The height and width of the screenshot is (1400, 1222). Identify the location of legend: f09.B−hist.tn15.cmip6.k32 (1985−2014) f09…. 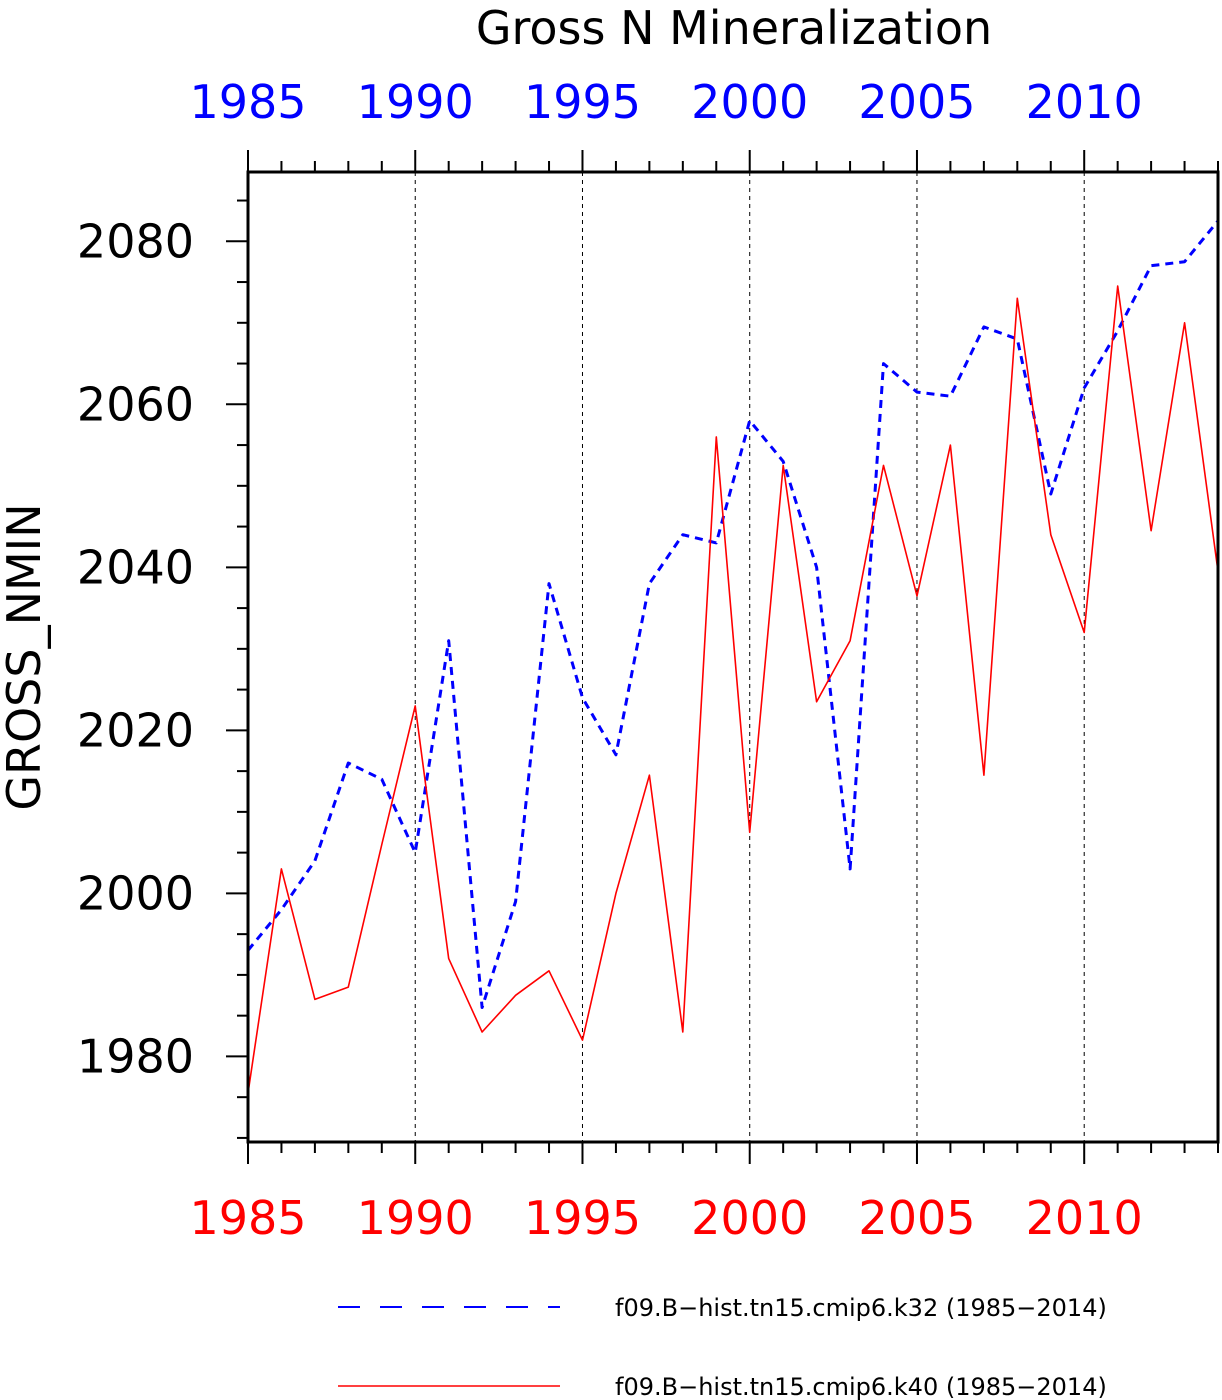
(722, 1347).